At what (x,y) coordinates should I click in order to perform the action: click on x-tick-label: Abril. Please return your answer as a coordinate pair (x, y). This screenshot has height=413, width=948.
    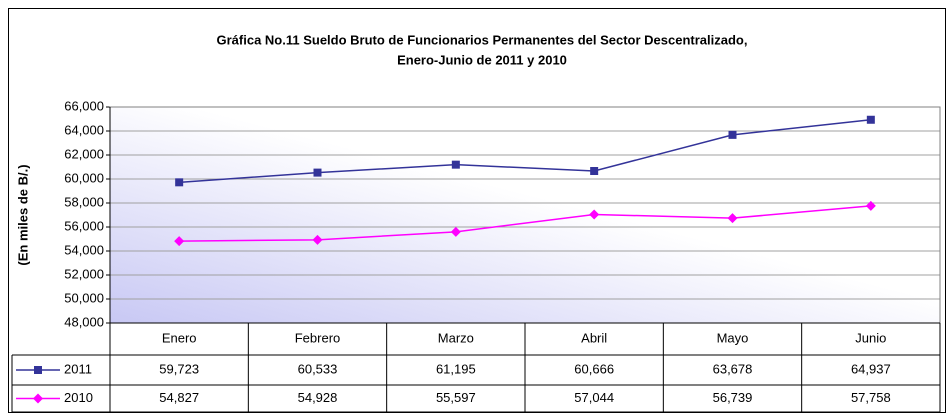
    Looking at the image, I should click on (594, 337).